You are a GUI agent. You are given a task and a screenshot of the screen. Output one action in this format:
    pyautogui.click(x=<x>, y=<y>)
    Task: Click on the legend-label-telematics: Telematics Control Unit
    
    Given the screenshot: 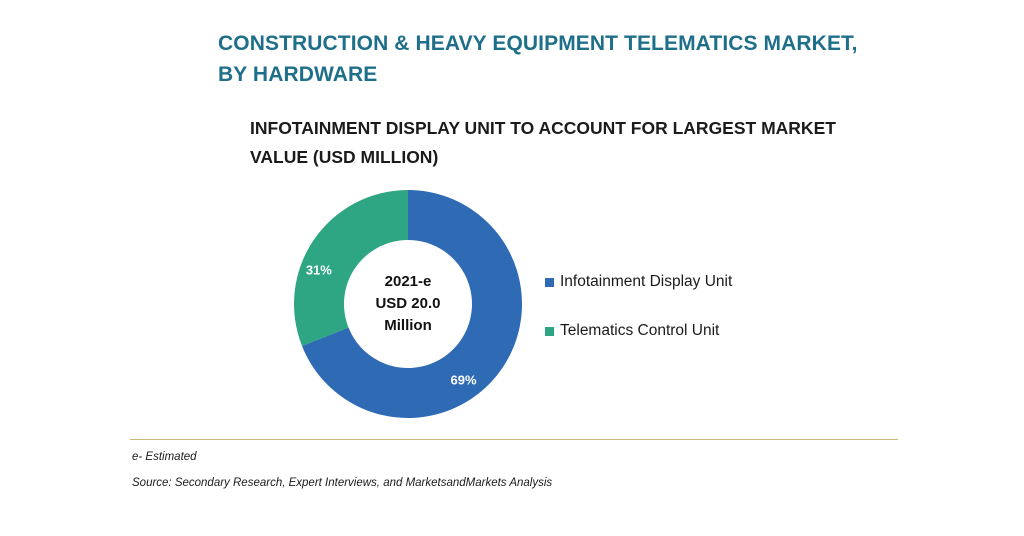 What is the action you would take?
    pyautogui.click(x=640, y=330)
    